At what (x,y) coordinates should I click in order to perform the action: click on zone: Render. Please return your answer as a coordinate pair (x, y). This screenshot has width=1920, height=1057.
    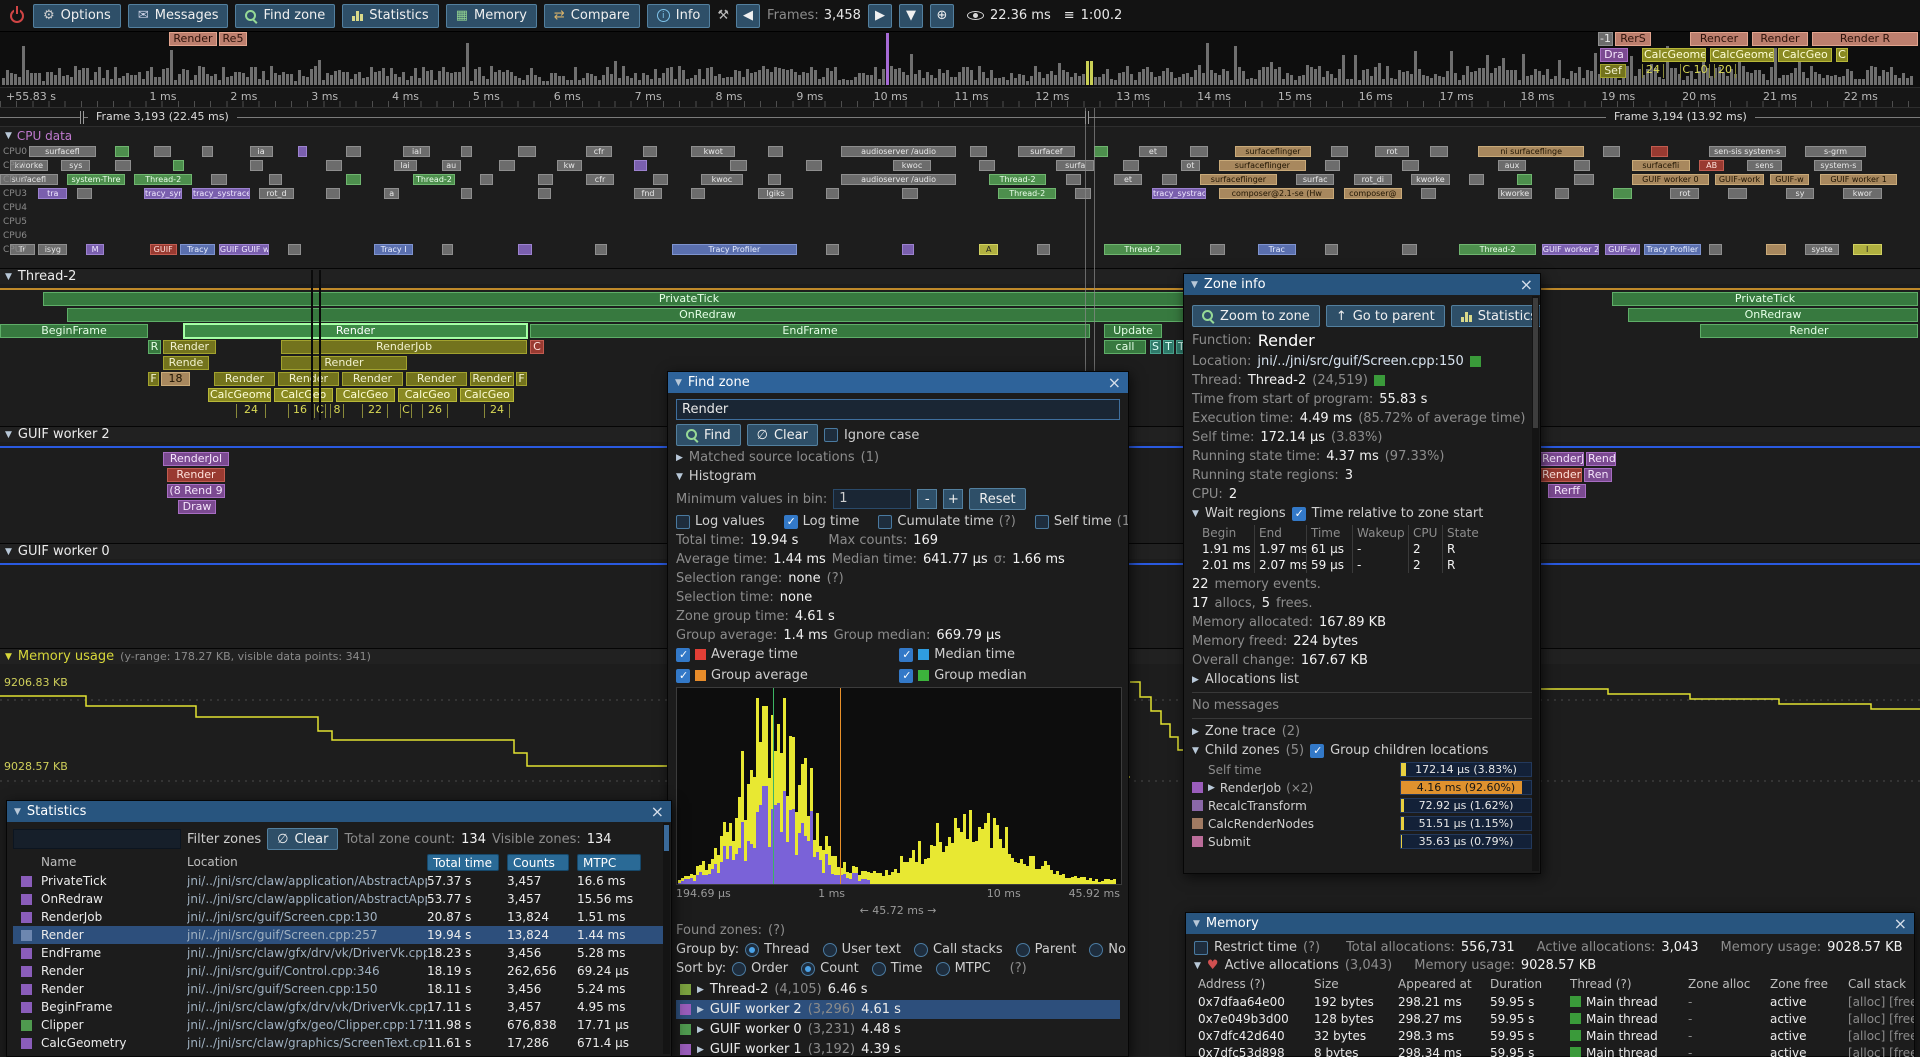
    Looking at the image, I should click on (355, 331).